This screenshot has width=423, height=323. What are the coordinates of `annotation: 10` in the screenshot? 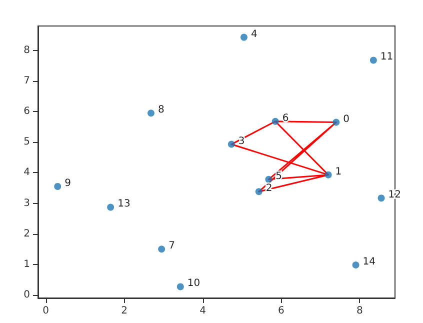 It's located at (193, 284).